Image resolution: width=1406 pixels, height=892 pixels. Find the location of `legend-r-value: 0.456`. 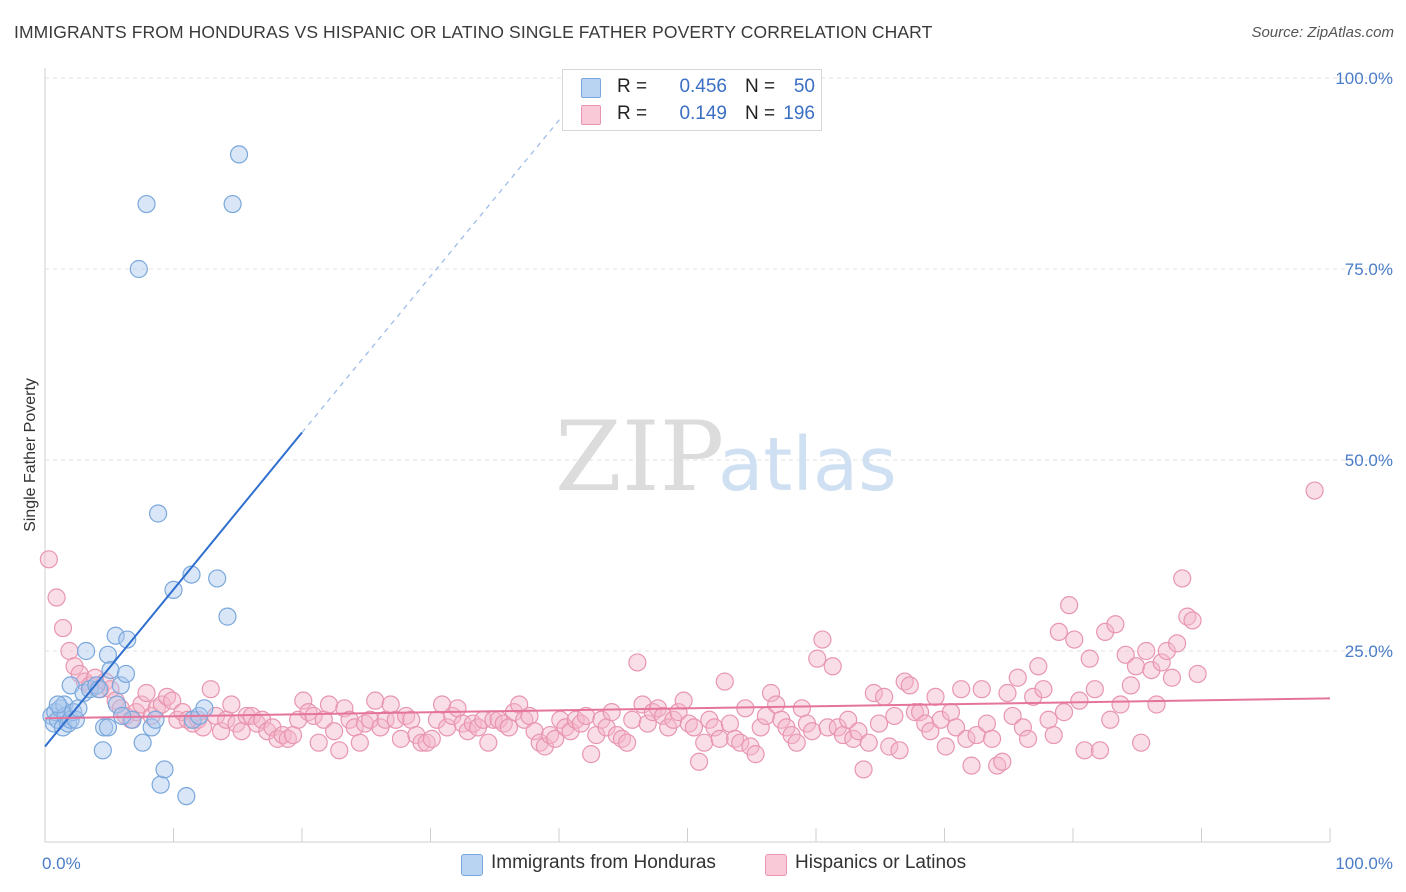

legend-r-value: 0.456 is located at coordinates (703, 86).